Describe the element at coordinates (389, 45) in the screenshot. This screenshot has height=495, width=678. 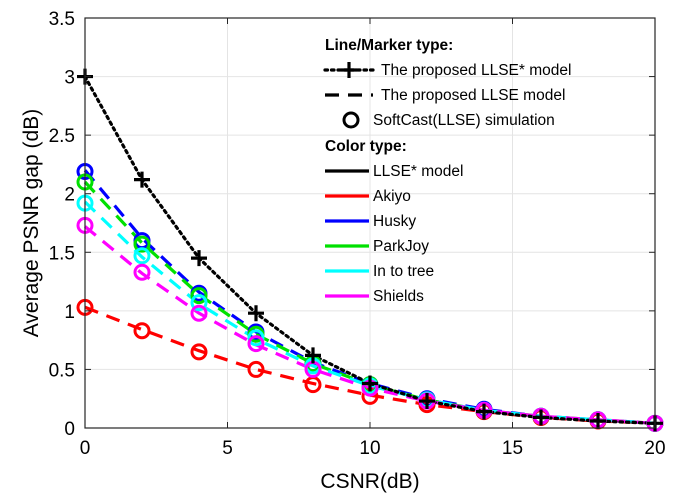
I see `legend-line-heading: Line/Marker type:` at that location.